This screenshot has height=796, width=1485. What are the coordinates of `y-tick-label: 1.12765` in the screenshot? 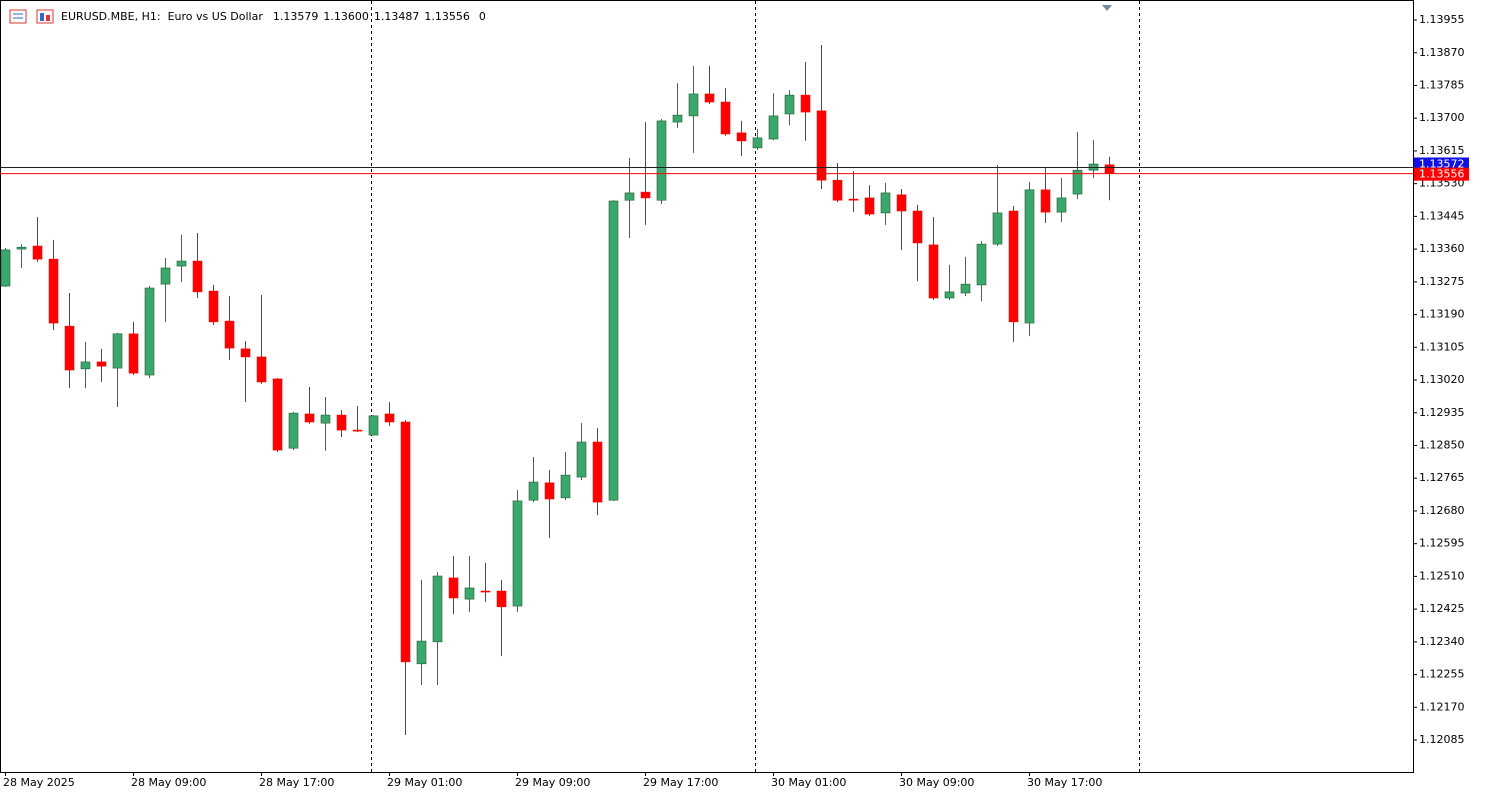 It's located at (1442, 477).